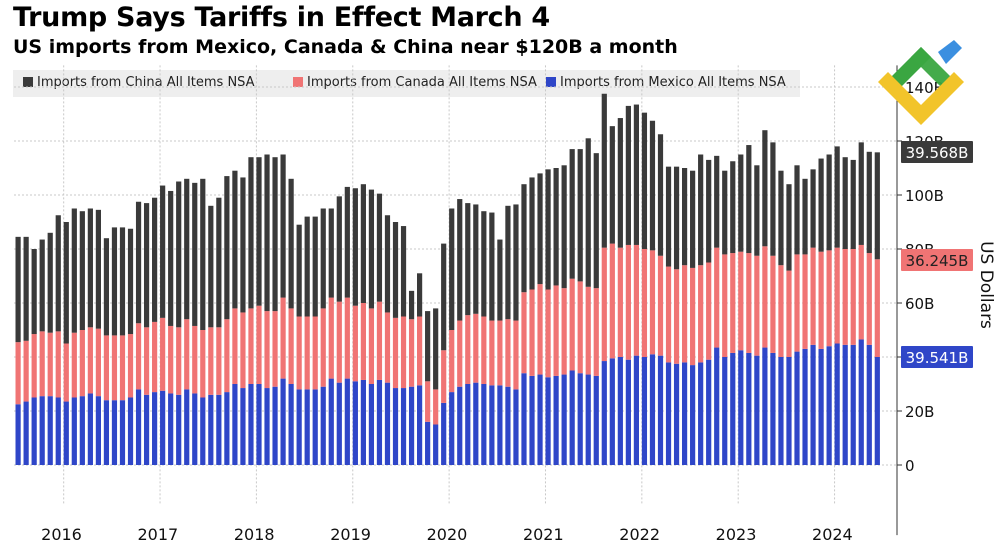 The height and width of the screenshot is (545, 1000). I want to click on legend-swatch-mexico, so click(551, 82).